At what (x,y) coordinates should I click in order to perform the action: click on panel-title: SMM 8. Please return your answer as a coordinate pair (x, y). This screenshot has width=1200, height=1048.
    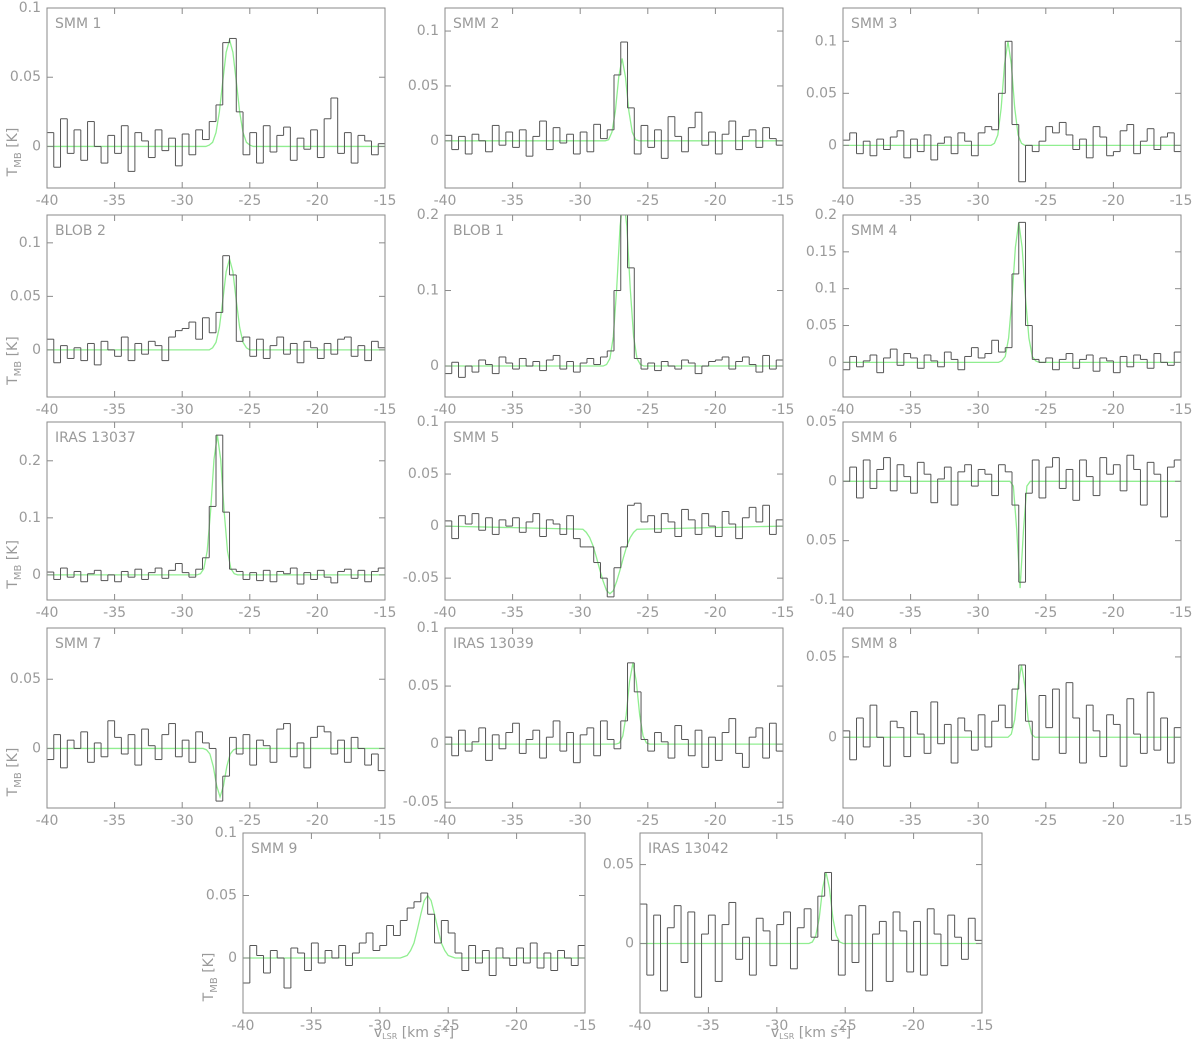
    Looking at the image, I should click on (874, 644).